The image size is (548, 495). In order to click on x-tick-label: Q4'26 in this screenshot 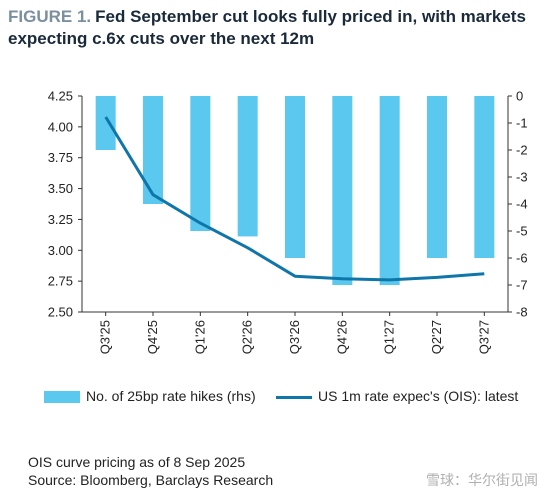, I will do `click(341, 337)`.